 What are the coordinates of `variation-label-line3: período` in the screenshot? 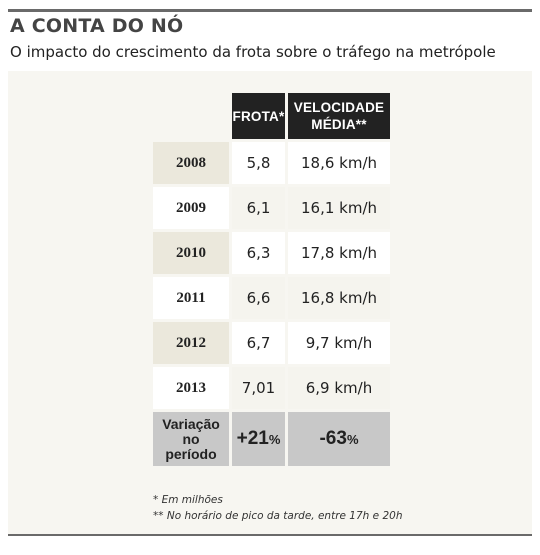 It's located at (191, 453).